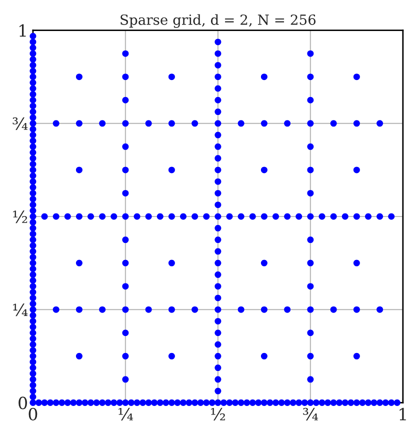 The height and width of the screenshot is (433, 407). What do you see at coordinates (403, 414) in the screenshot?
I see `x-tick-label: 1` at bounding box center [403, 414].